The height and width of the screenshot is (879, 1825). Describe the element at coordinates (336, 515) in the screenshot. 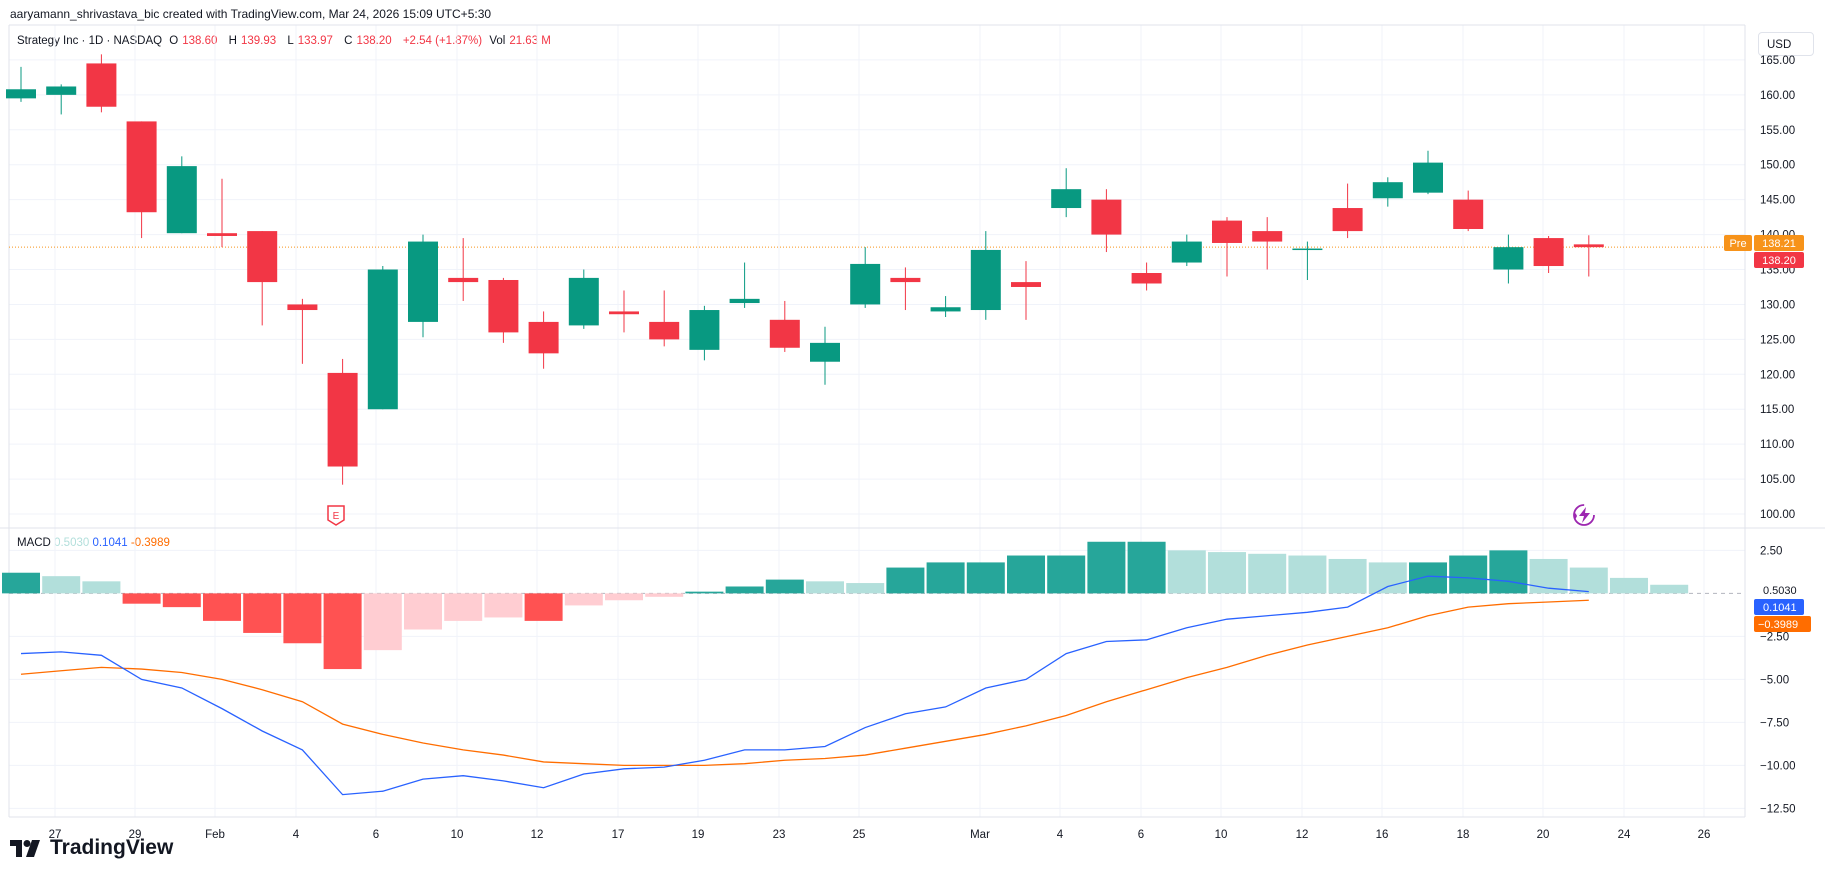

I see `earnings-marker: E` at that location.